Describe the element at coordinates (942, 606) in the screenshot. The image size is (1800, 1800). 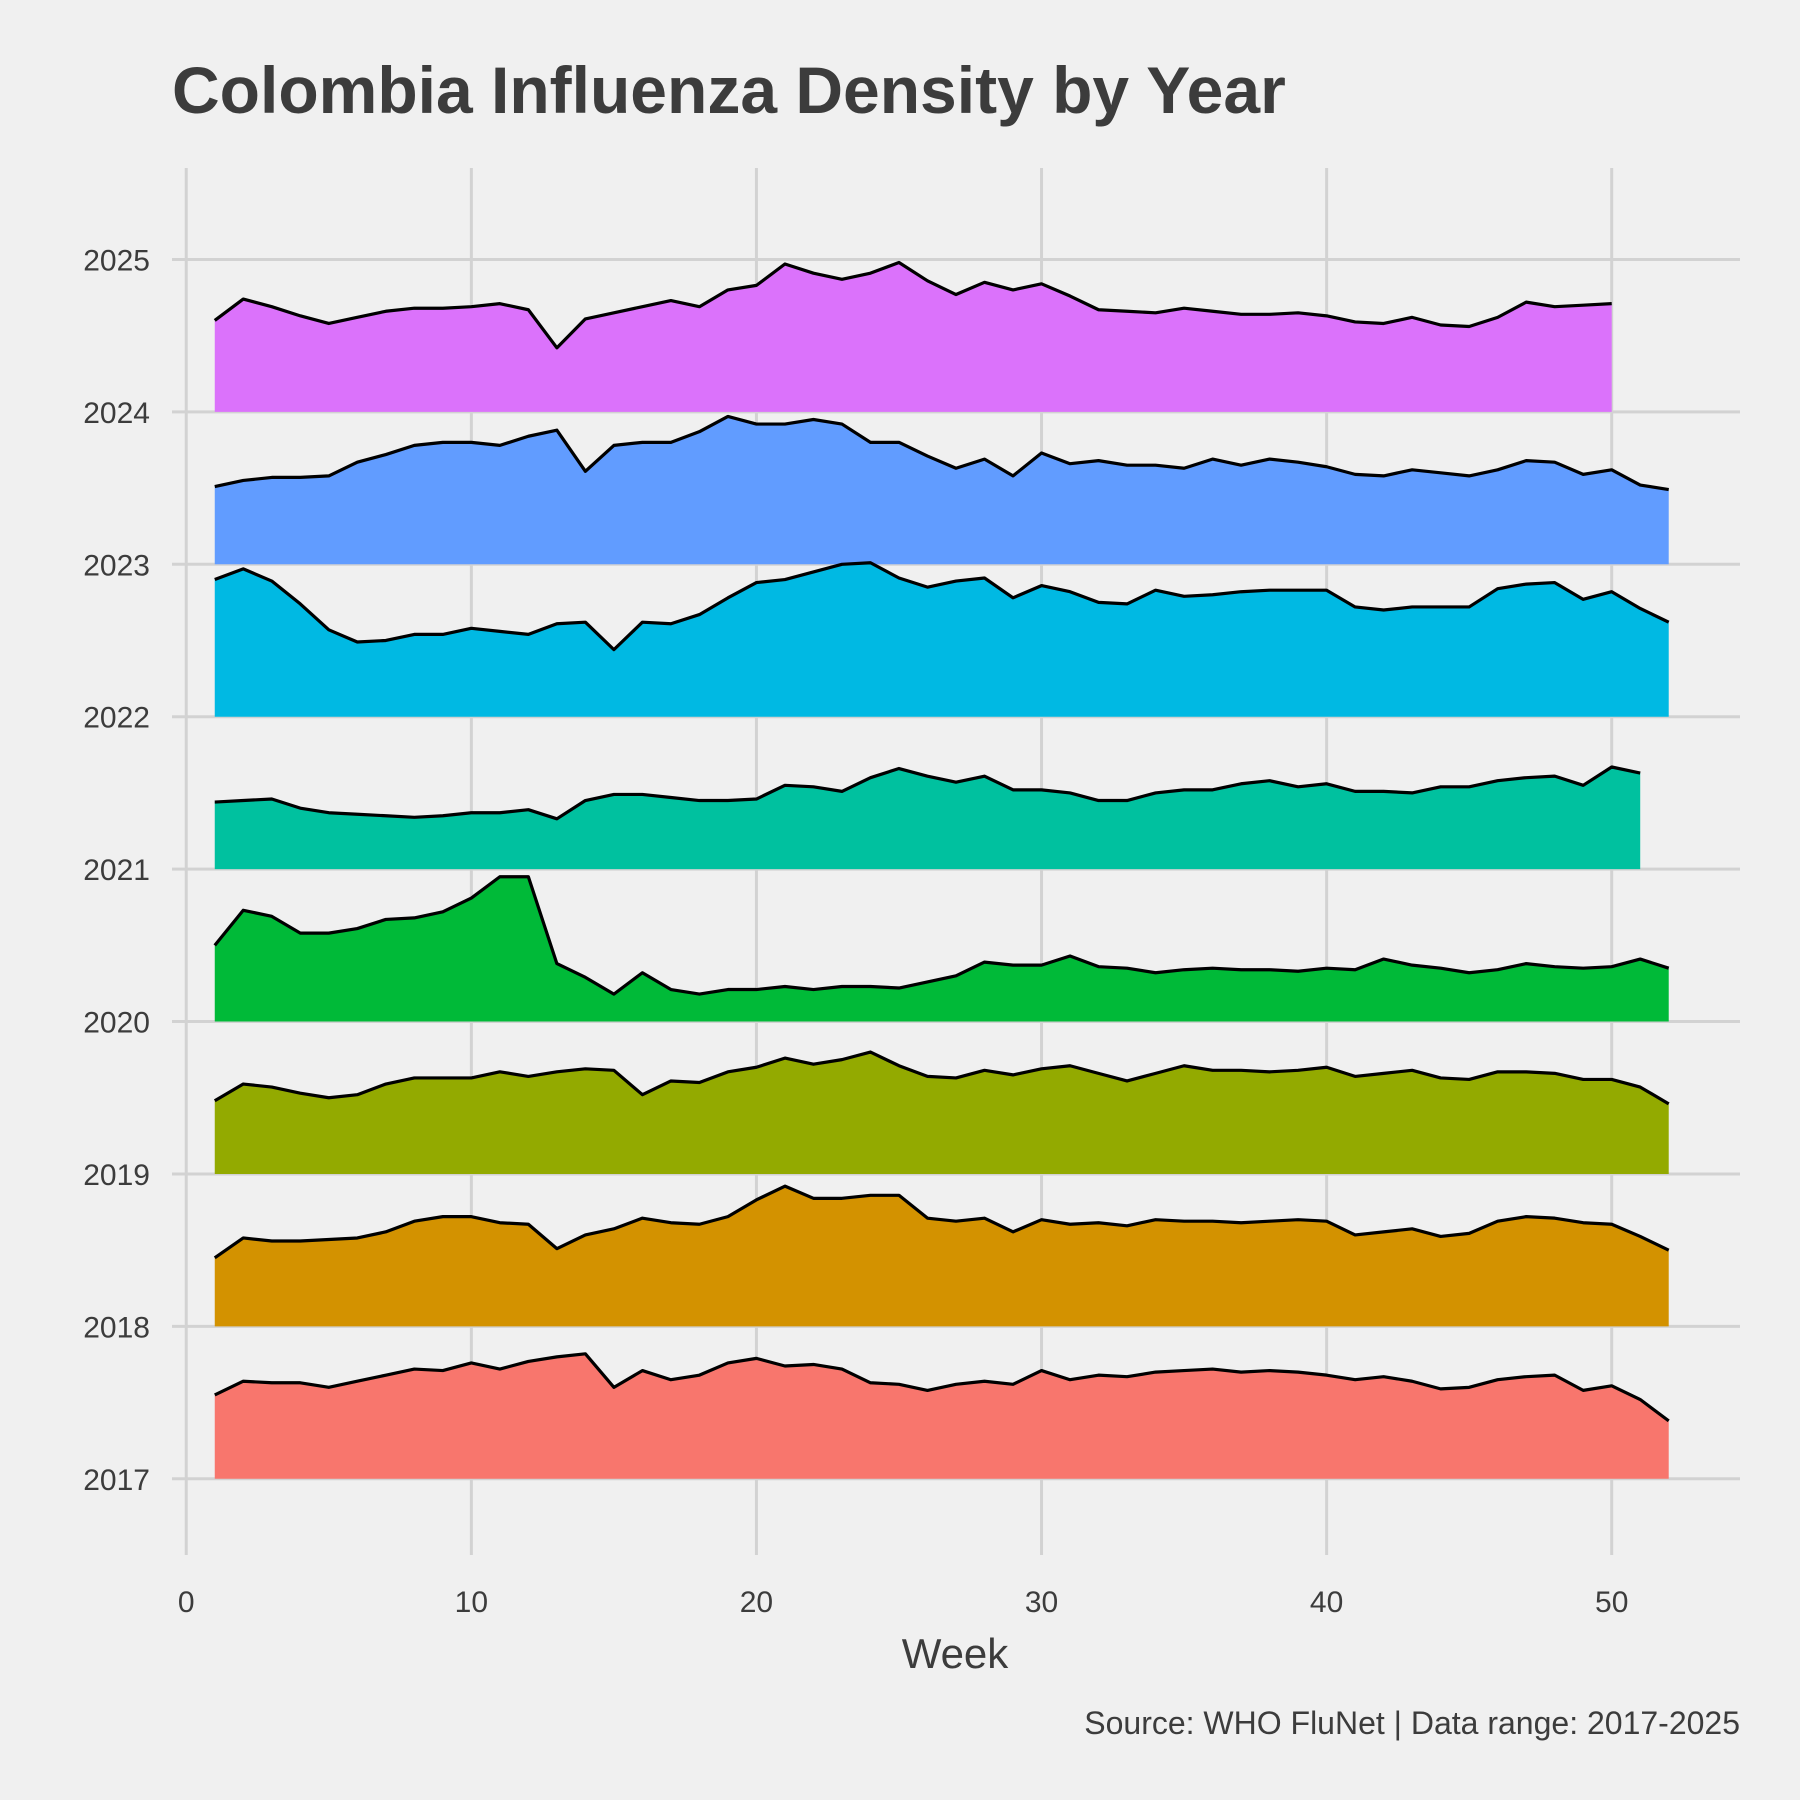
I see `ridge-line-2022` at that location.